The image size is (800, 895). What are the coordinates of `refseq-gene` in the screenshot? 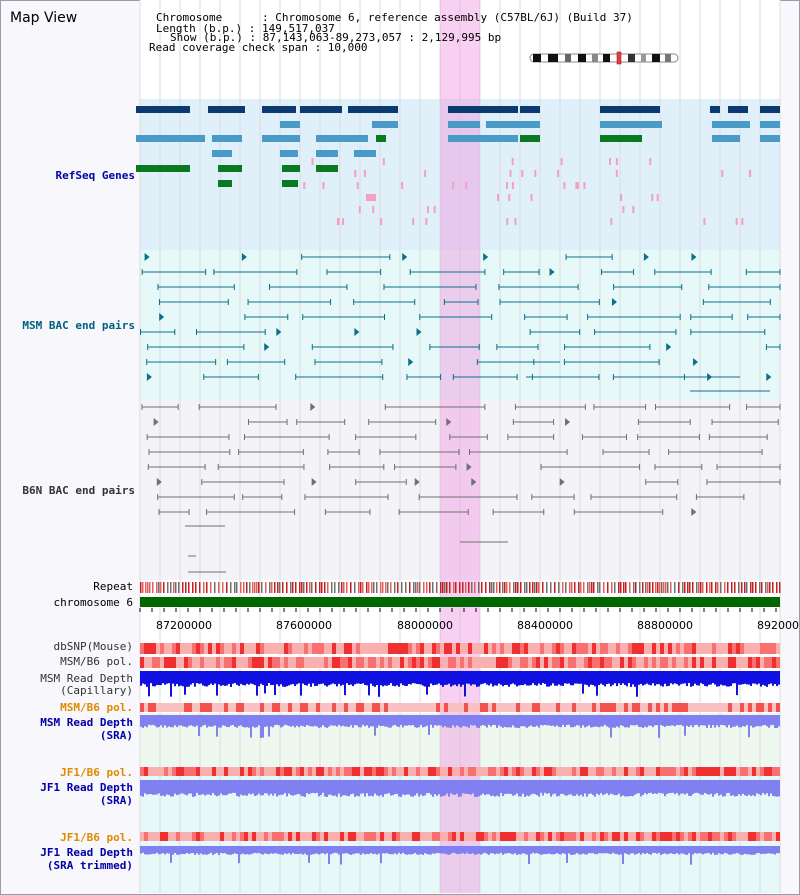 It's located at (281, 138).